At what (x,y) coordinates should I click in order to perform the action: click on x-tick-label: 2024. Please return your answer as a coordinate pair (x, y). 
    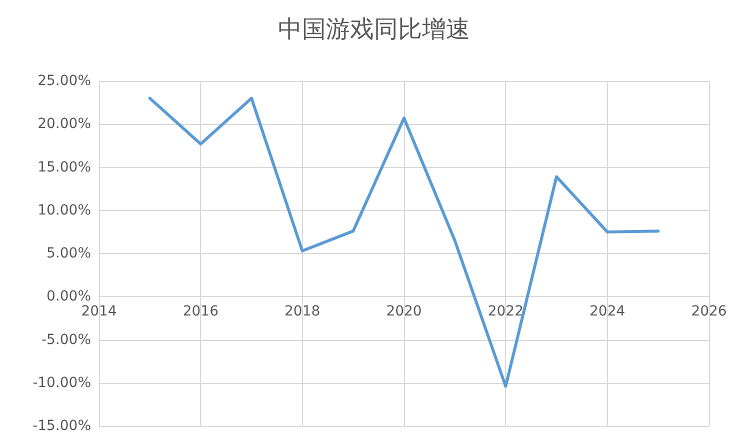
    Looking at the image, I should click on (608, 312).